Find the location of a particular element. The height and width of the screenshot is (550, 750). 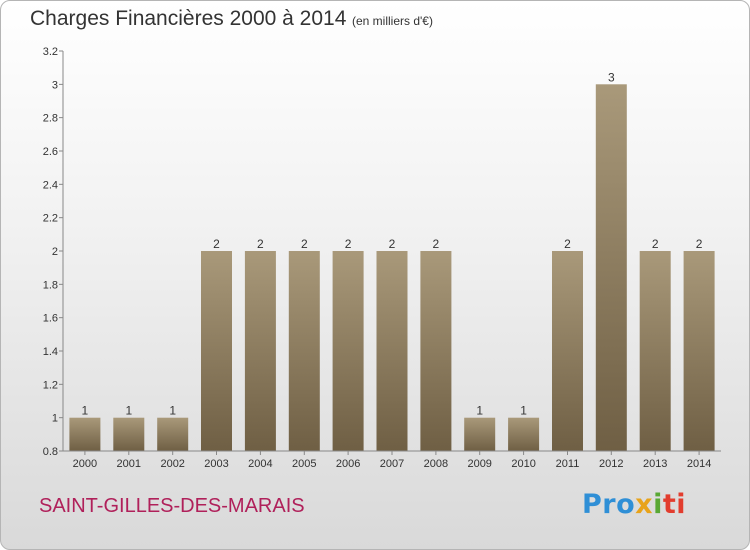

x-tick-label: 2003 is located at coordinates (216, 464).